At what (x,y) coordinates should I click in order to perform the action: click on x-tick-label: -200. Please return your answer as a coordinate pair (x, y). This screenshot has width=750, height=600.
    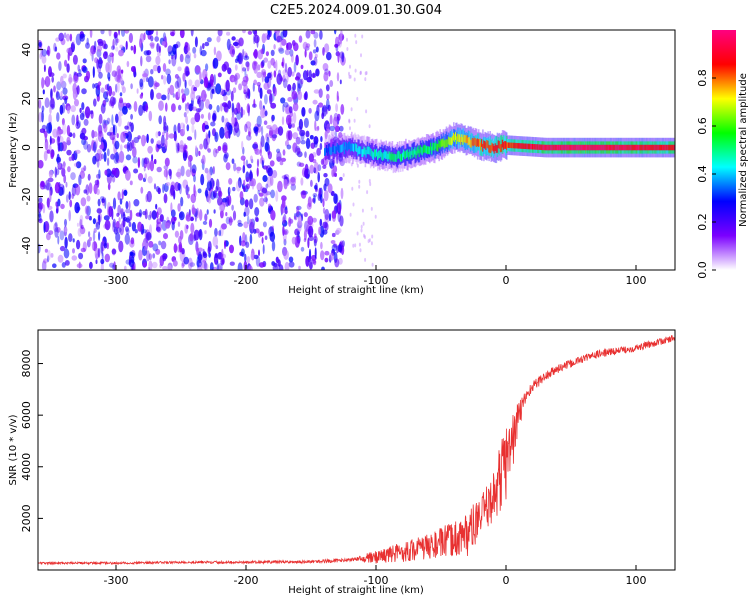
    Looking at the image, I should click on (246, 280).